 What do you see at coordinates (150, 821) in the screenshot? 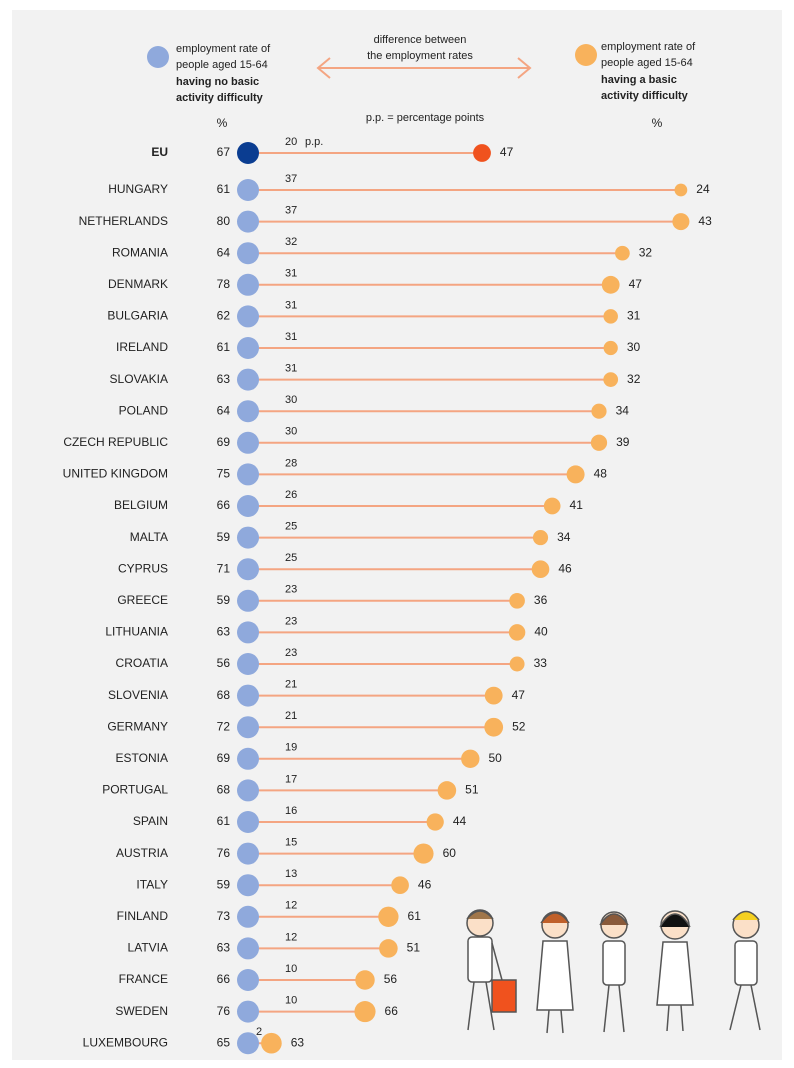
I see `category-label: SPAIN` at bounding box center [150, 821].